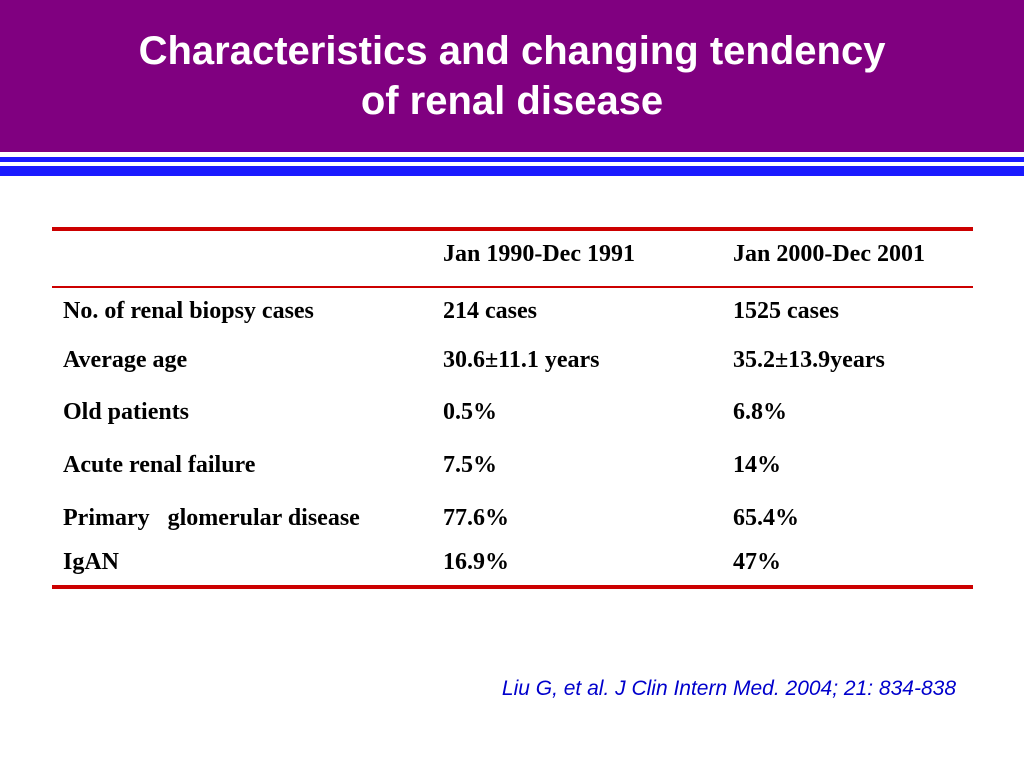 The height and width of the screenshot is (768, 1024). Describe the element at coordinates (490, 311) in the screenshot. I see `cell-biopsy-cases-1990: 214 cases` at that location.